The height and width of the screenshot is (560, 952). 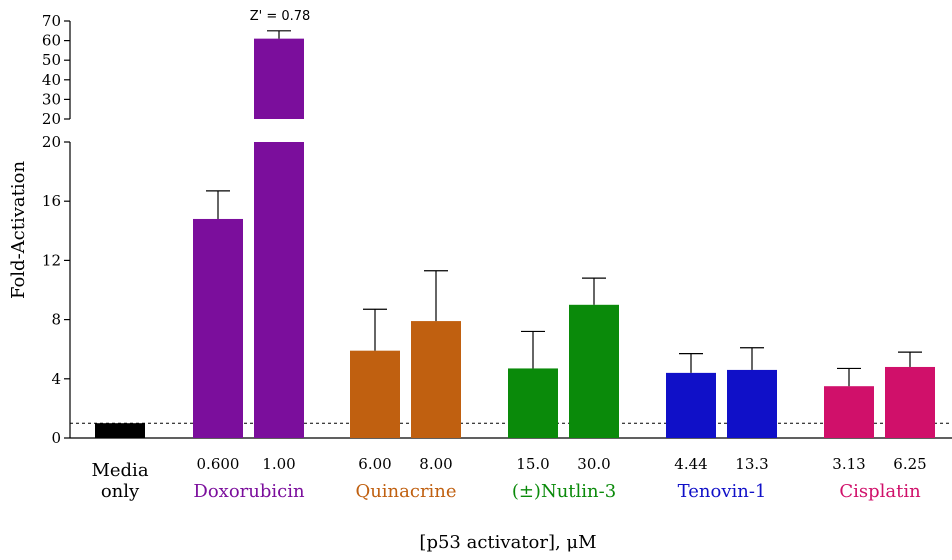 What do you see at coordinates (56, 438) in the screenshot?
I see `y-tick-label: 0` at bounding box center [56, 438].